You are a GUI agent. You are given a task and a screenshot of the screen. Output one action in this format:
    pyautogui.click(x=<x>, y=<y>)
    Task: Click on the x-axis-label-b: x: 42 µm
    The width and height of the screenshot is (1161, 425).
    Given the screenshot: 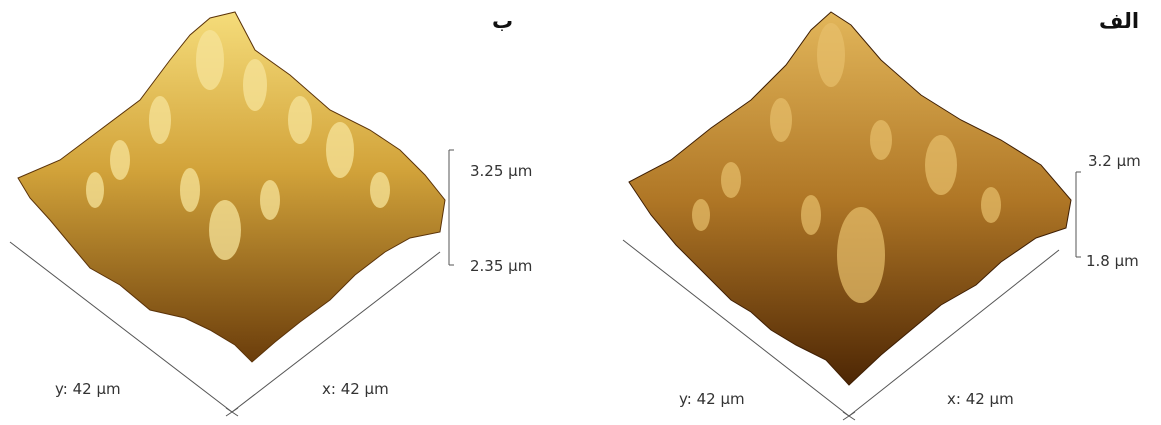 What is the action you would take?
    pyautogui.click(x=355, y=389)
    